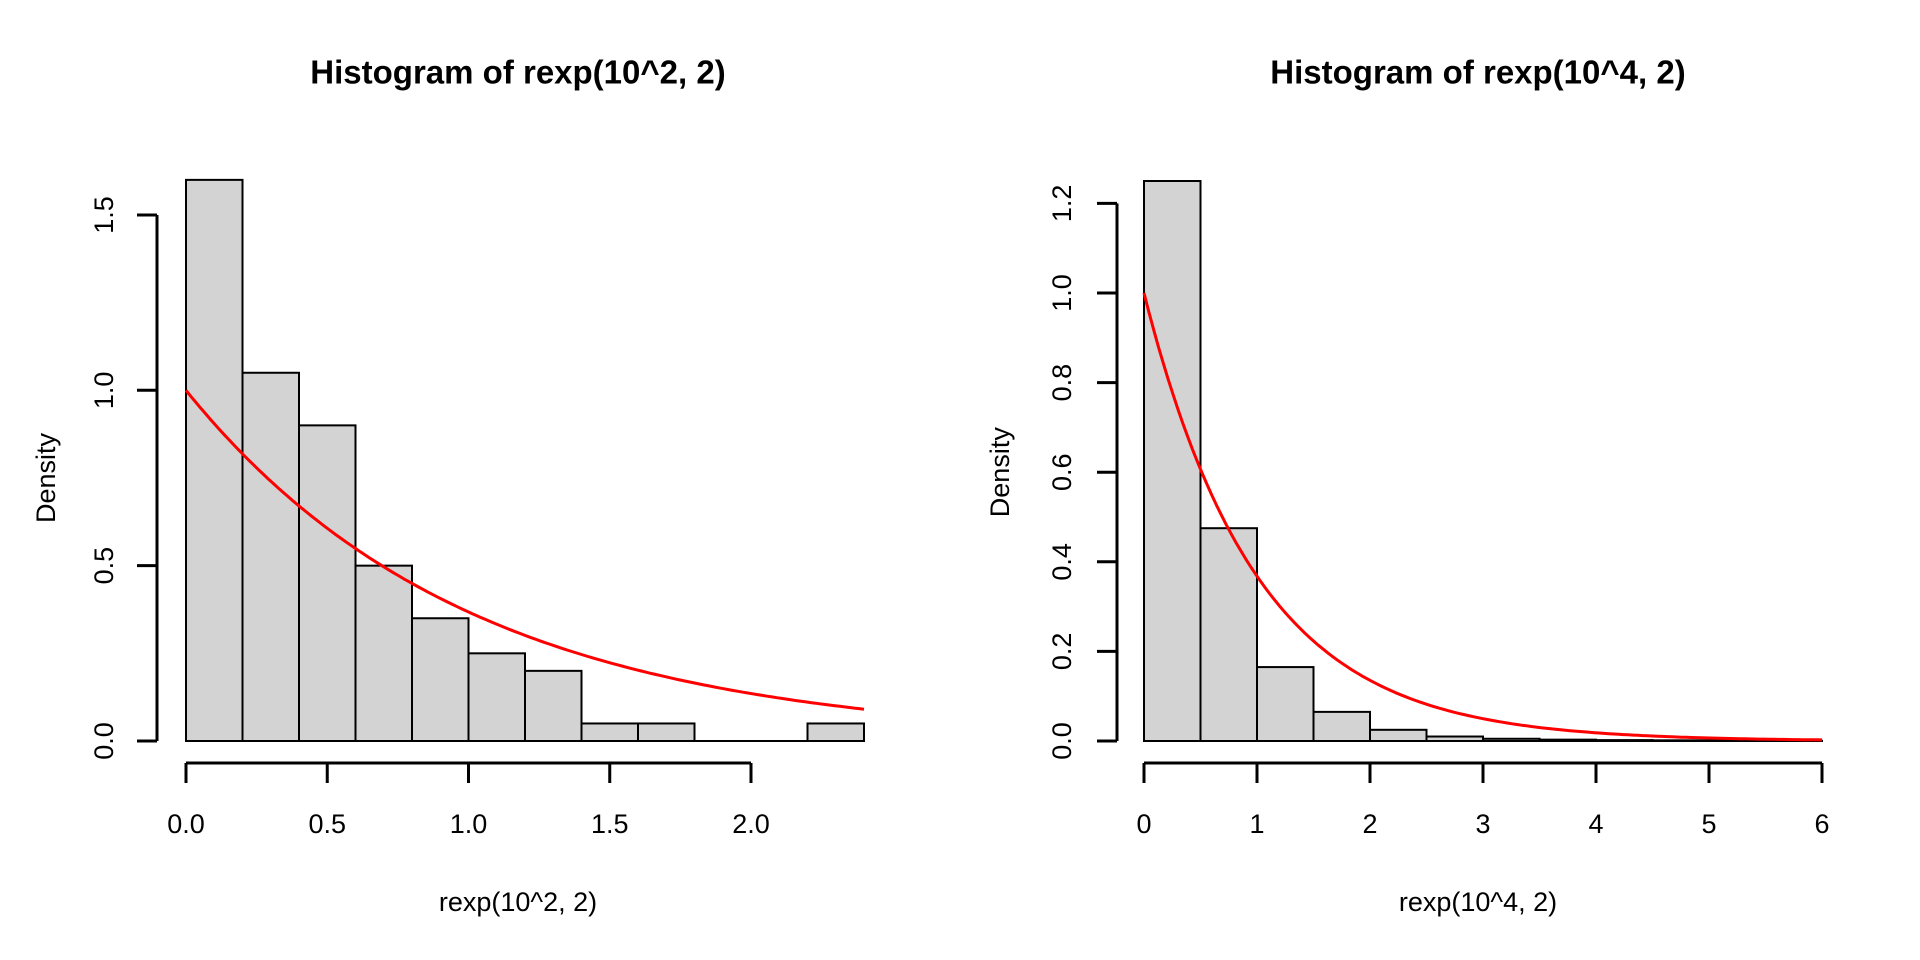  I want to click on y-tick-label: 0.8, so click(1062, 383).